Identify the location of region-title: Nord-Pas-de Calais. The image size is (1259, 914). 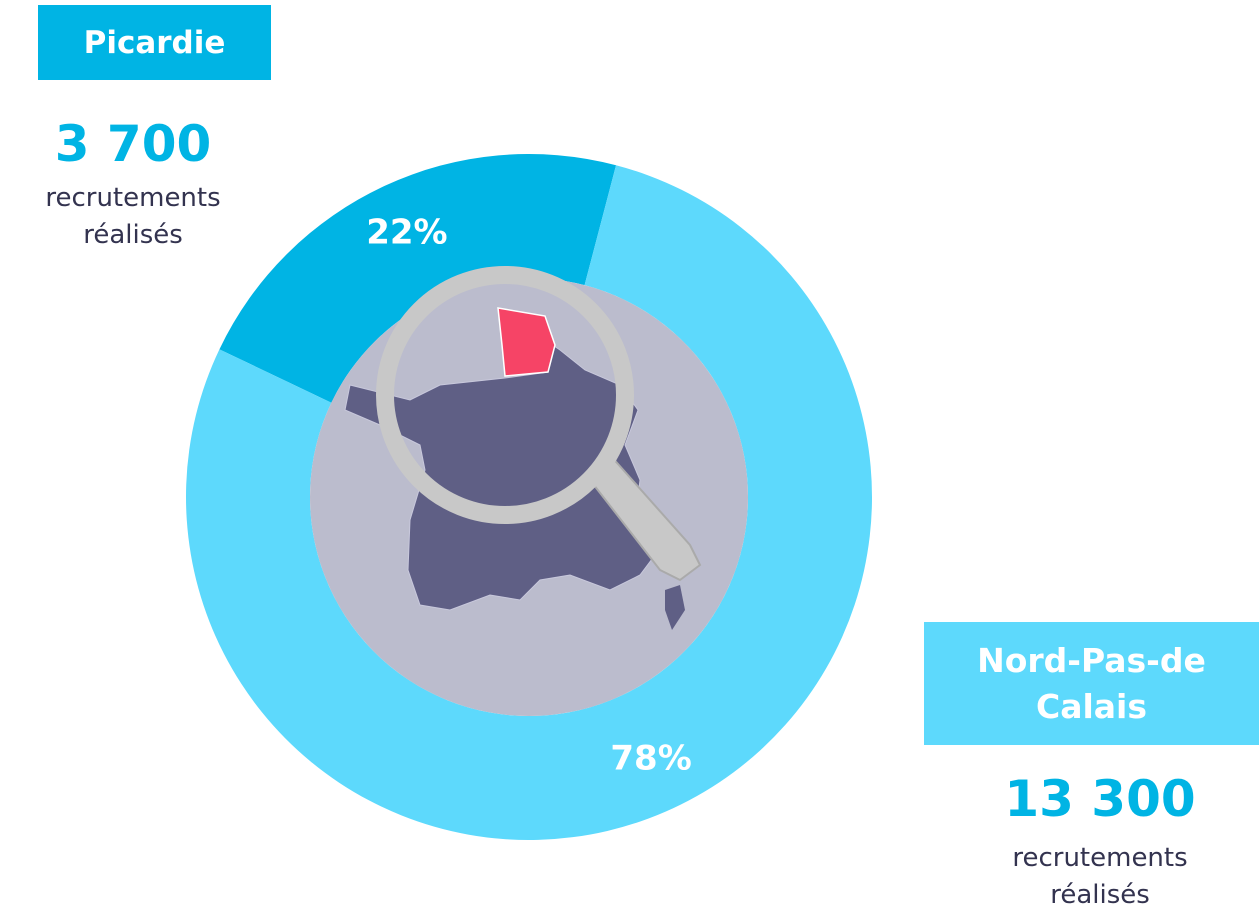
(1091, 683).